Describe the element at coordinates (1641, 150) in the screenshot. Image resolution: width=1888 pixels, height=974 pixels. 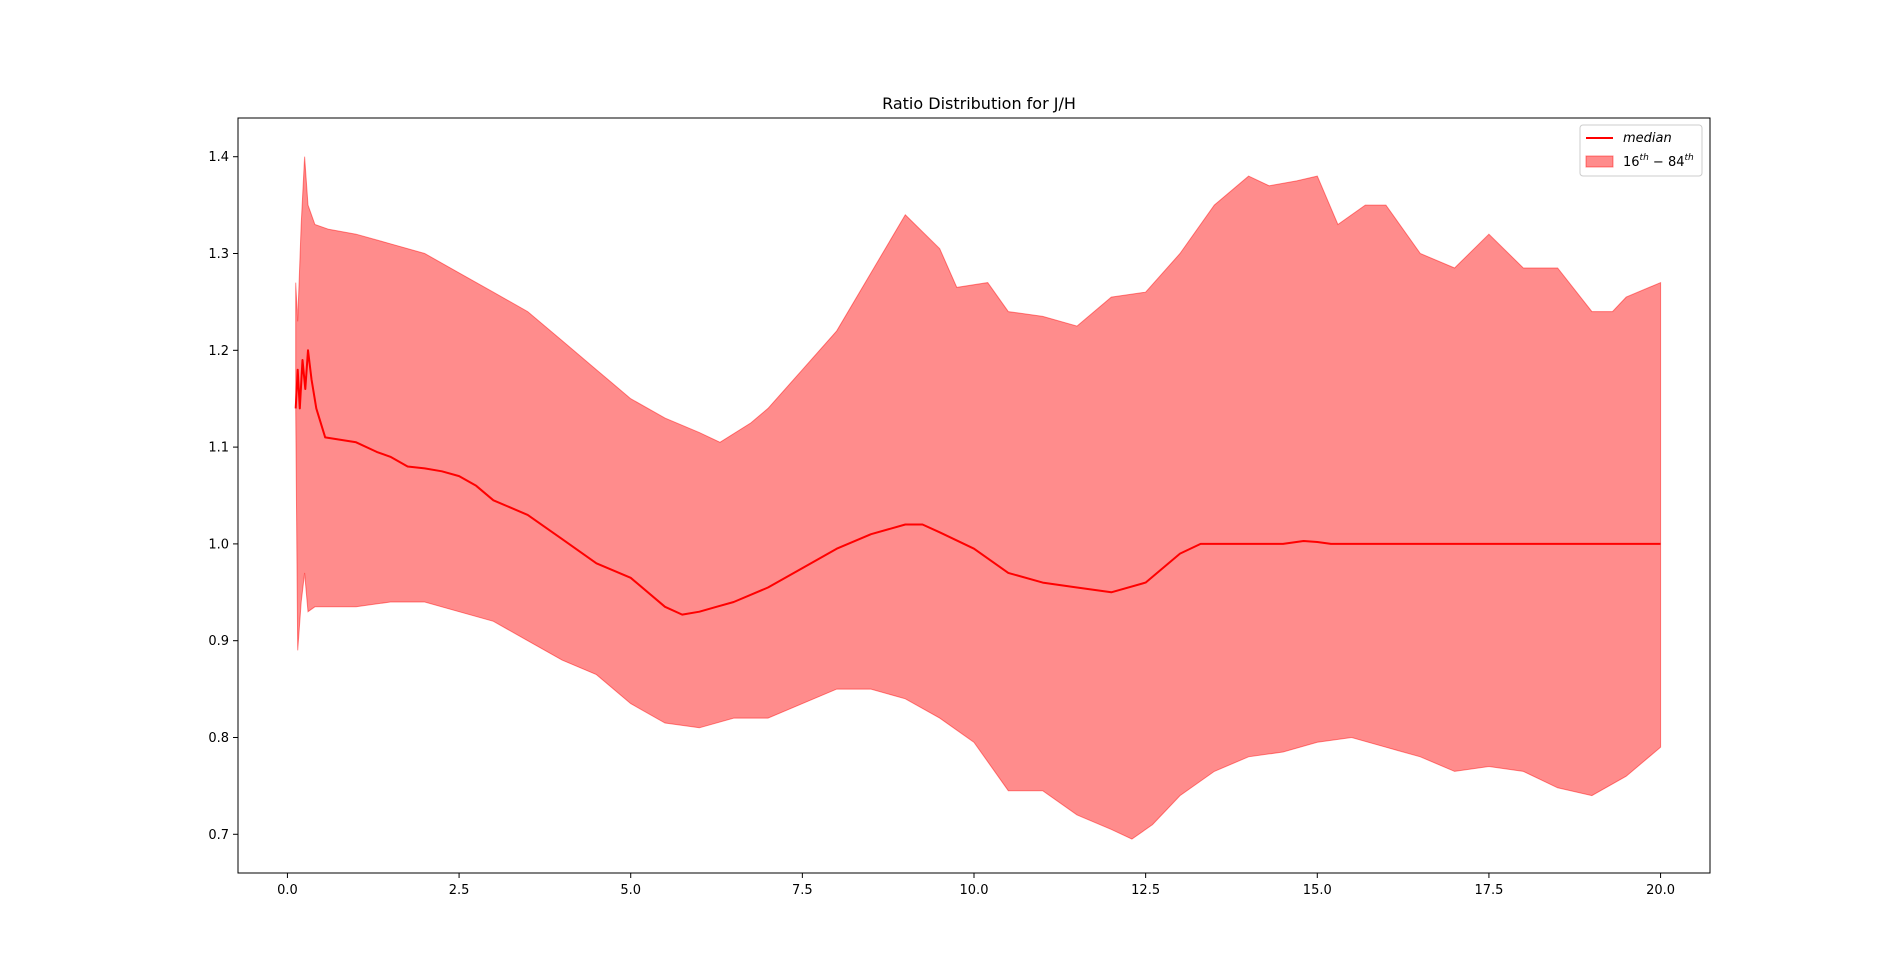
I see `legend: median 16th − 84th` at that location.